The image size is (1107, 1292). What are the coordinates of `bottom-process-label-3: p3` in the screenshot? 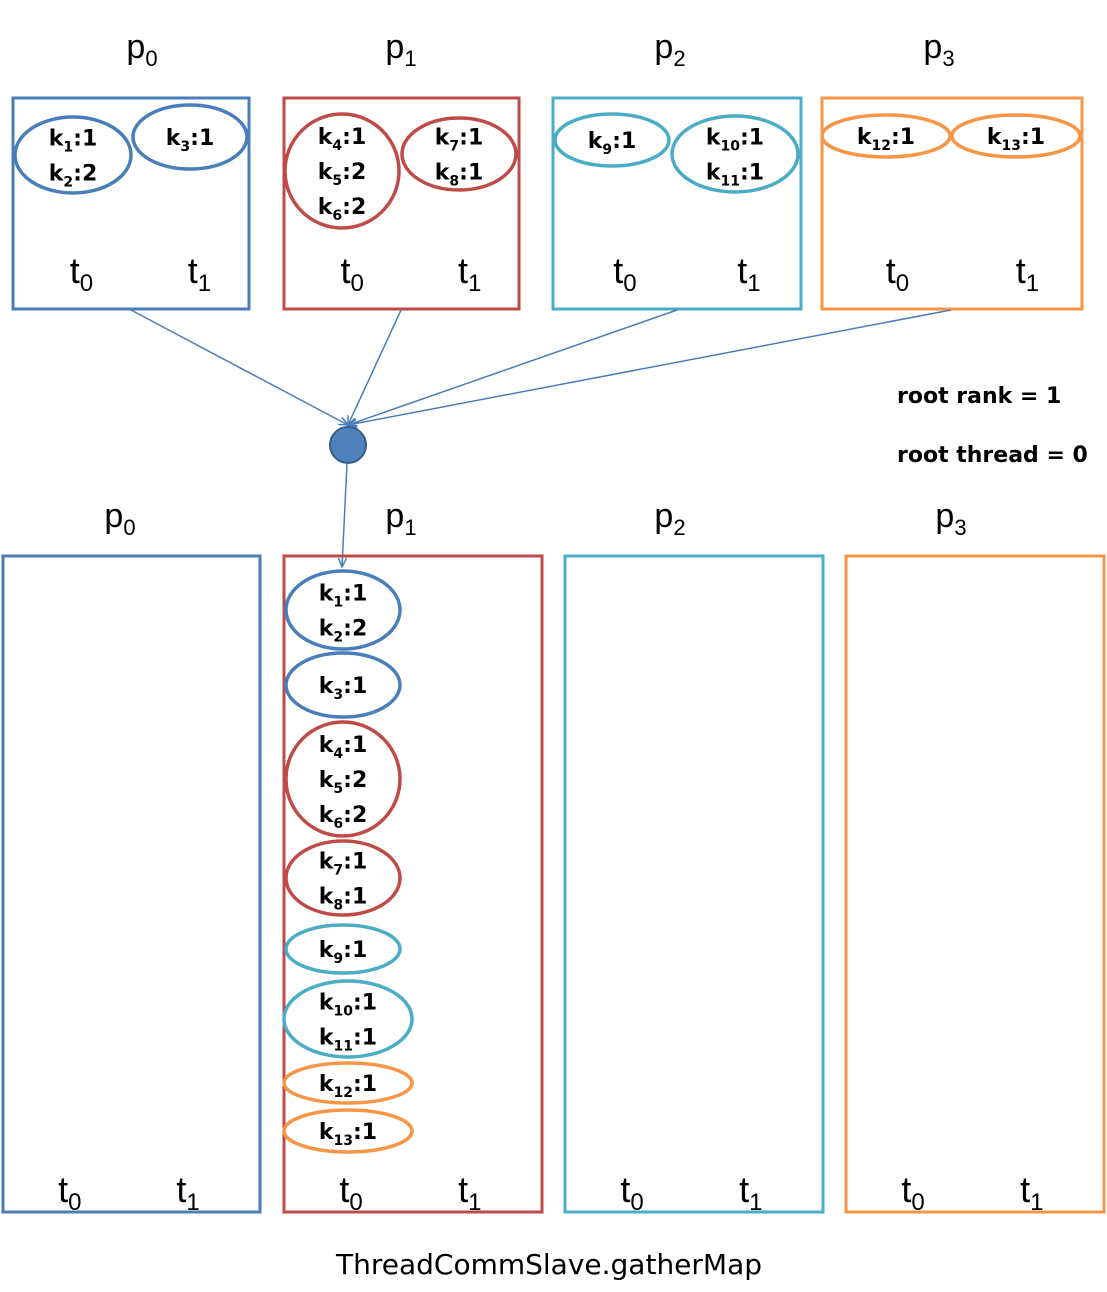 It's located at (950, 518).